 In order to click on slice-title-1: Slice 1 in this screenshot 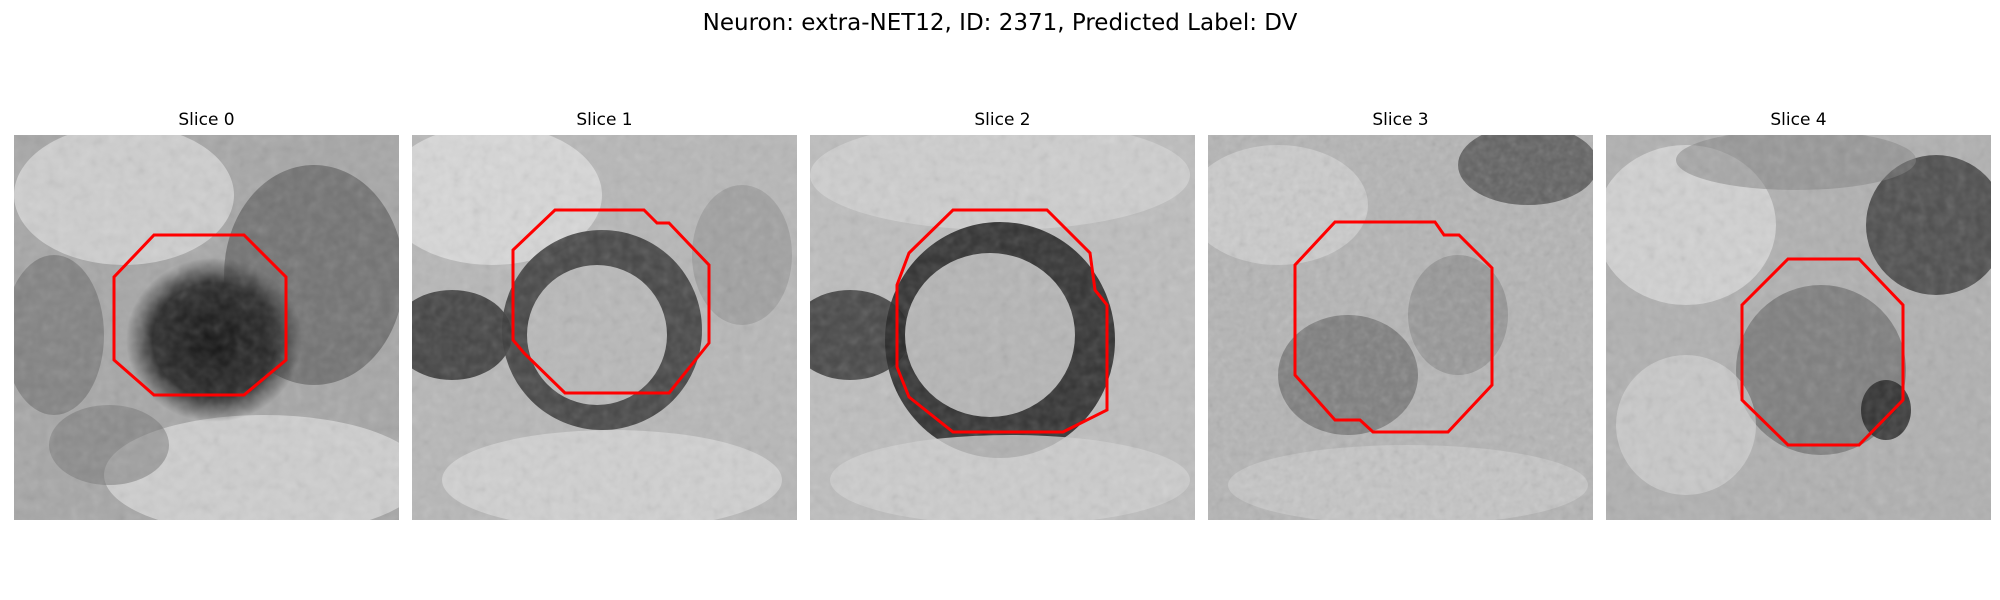, I will do `click(604, 120)`.